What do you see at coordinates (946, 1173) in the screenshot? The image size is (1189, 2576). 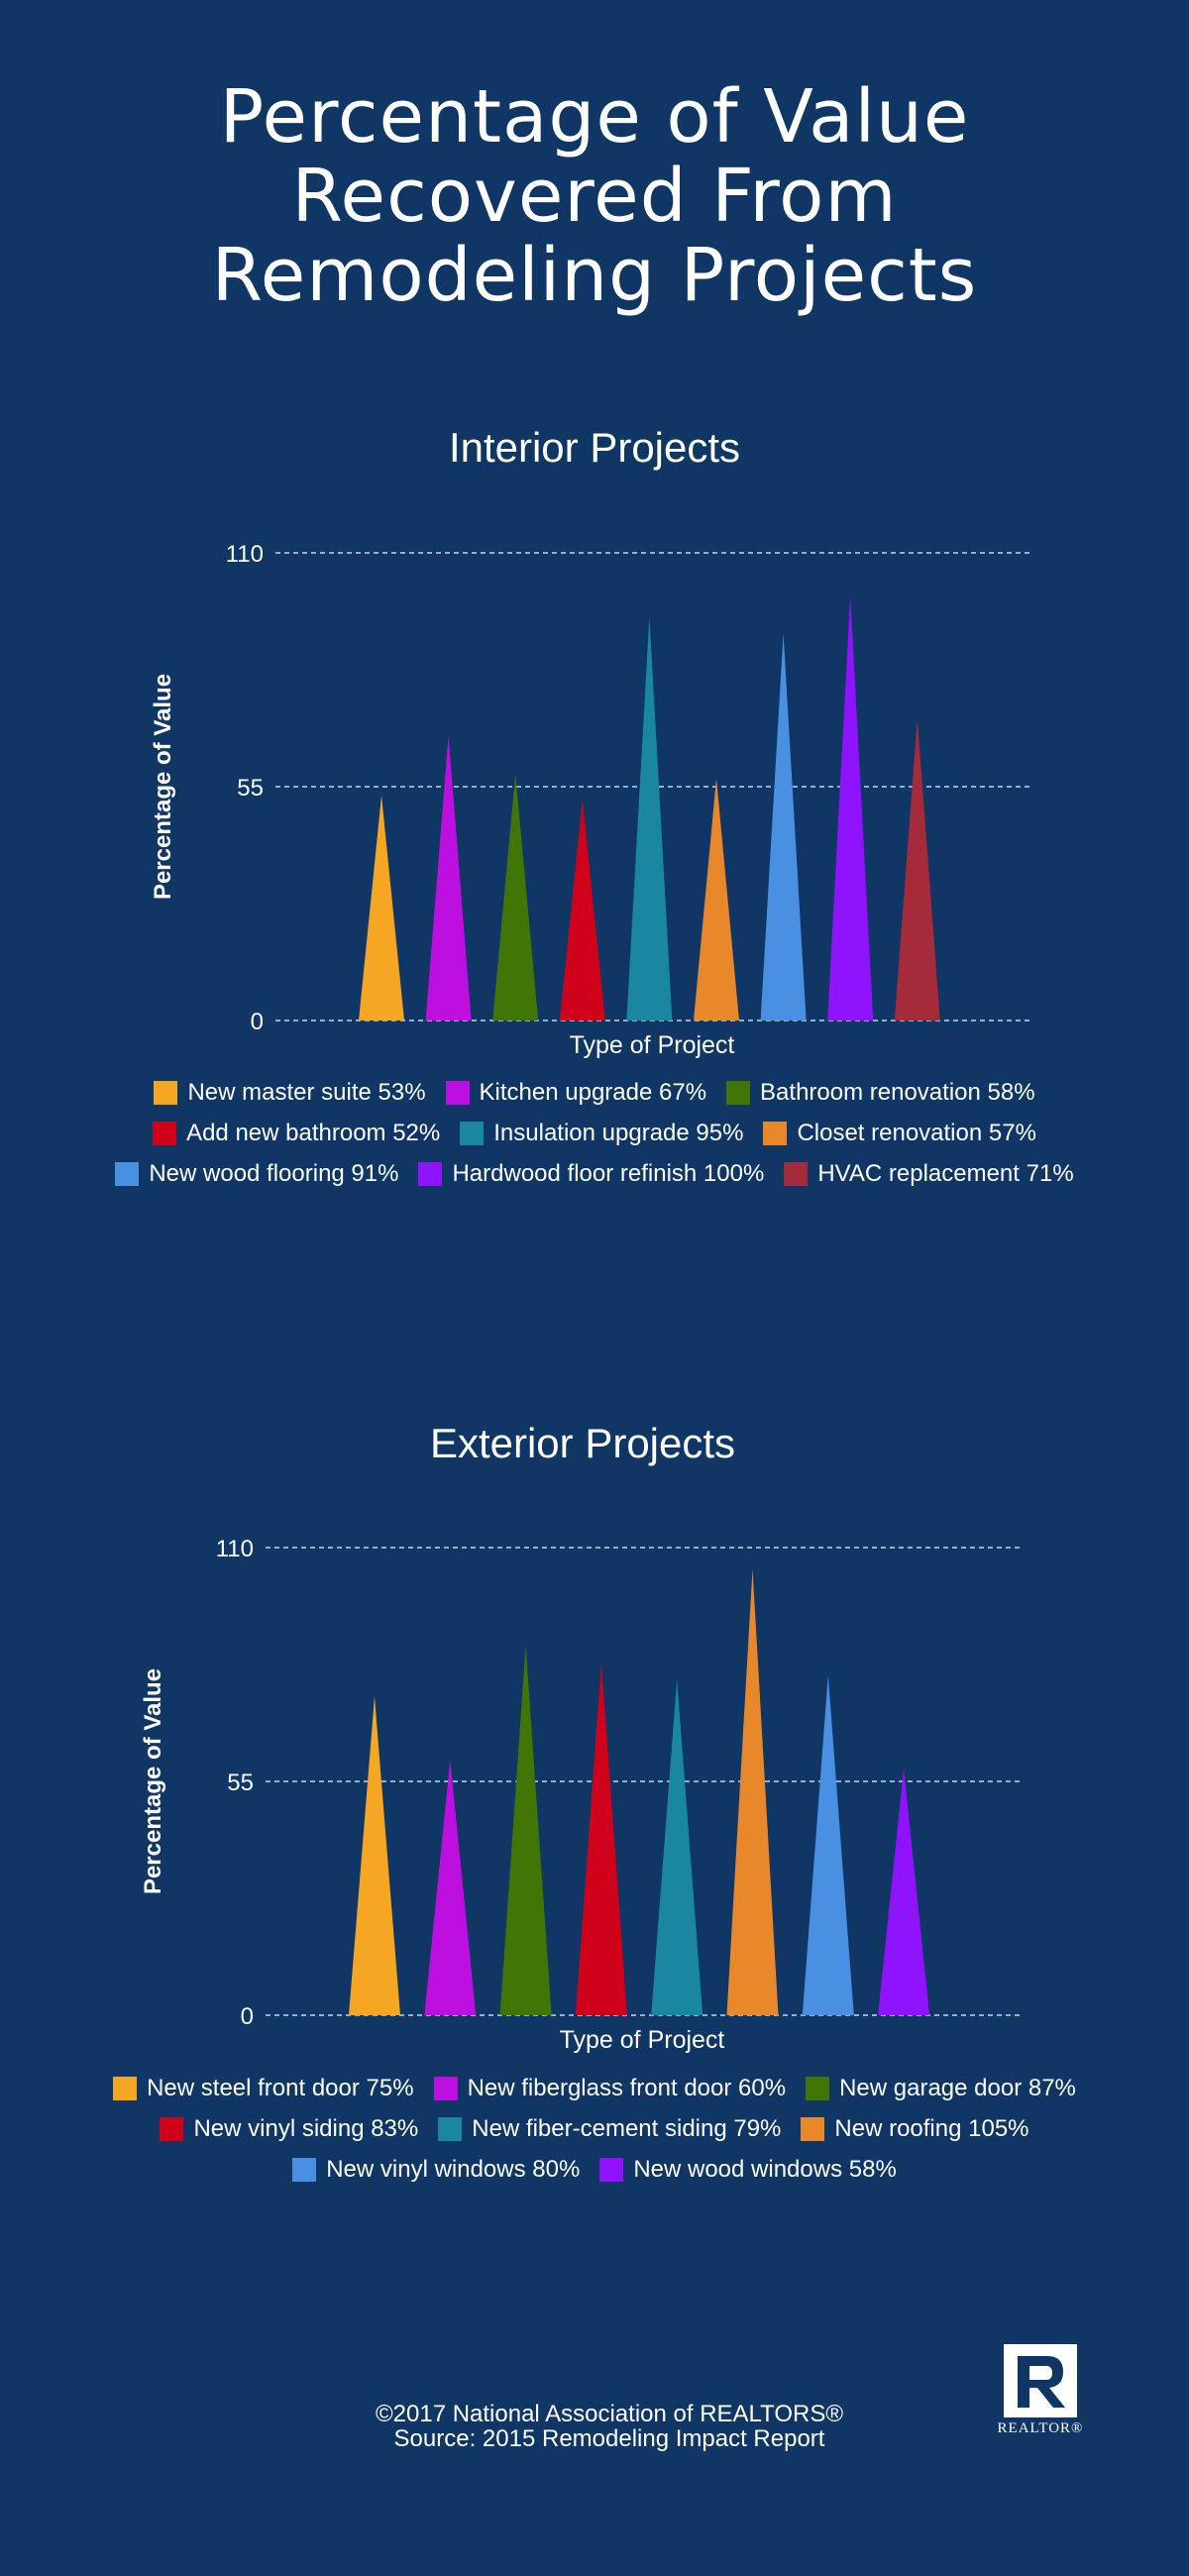 I see `legend-label: HVAC replacement 71%` at bounding box center [946, 1173].